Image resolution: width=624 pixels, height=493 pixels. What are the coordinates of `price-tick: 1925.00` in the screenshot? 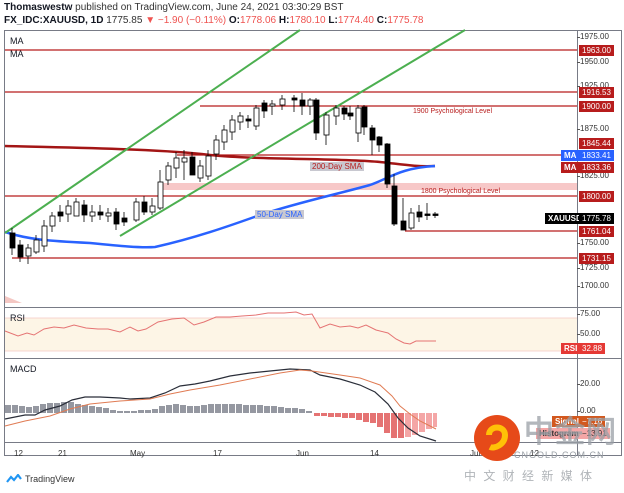 It's located at (593, 85).